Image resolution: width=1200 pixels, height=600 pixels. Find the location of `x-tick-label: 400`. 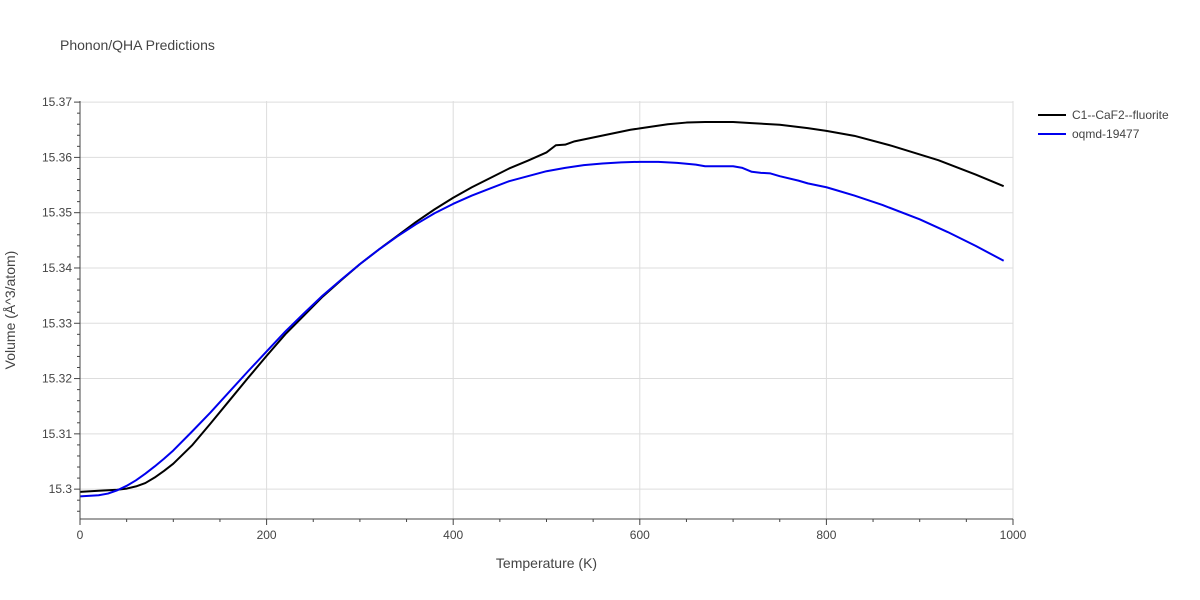

x-tick-label: 400 is located at coordinates (453, 535).